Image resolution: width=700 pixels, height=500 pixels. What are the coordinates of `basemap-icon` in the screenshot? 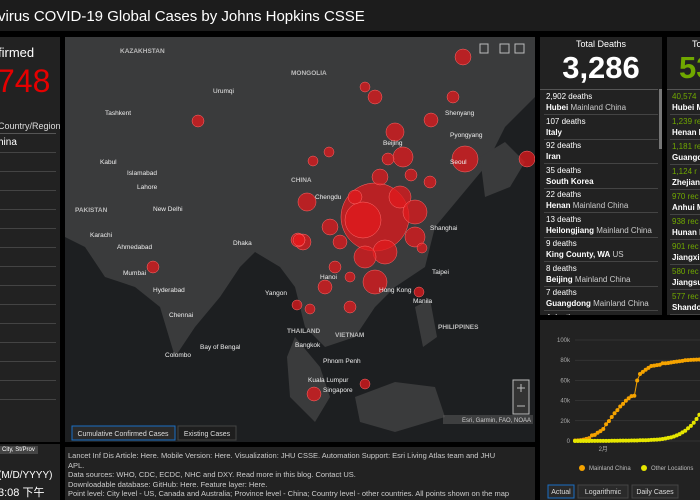 It's located at (504, 48).